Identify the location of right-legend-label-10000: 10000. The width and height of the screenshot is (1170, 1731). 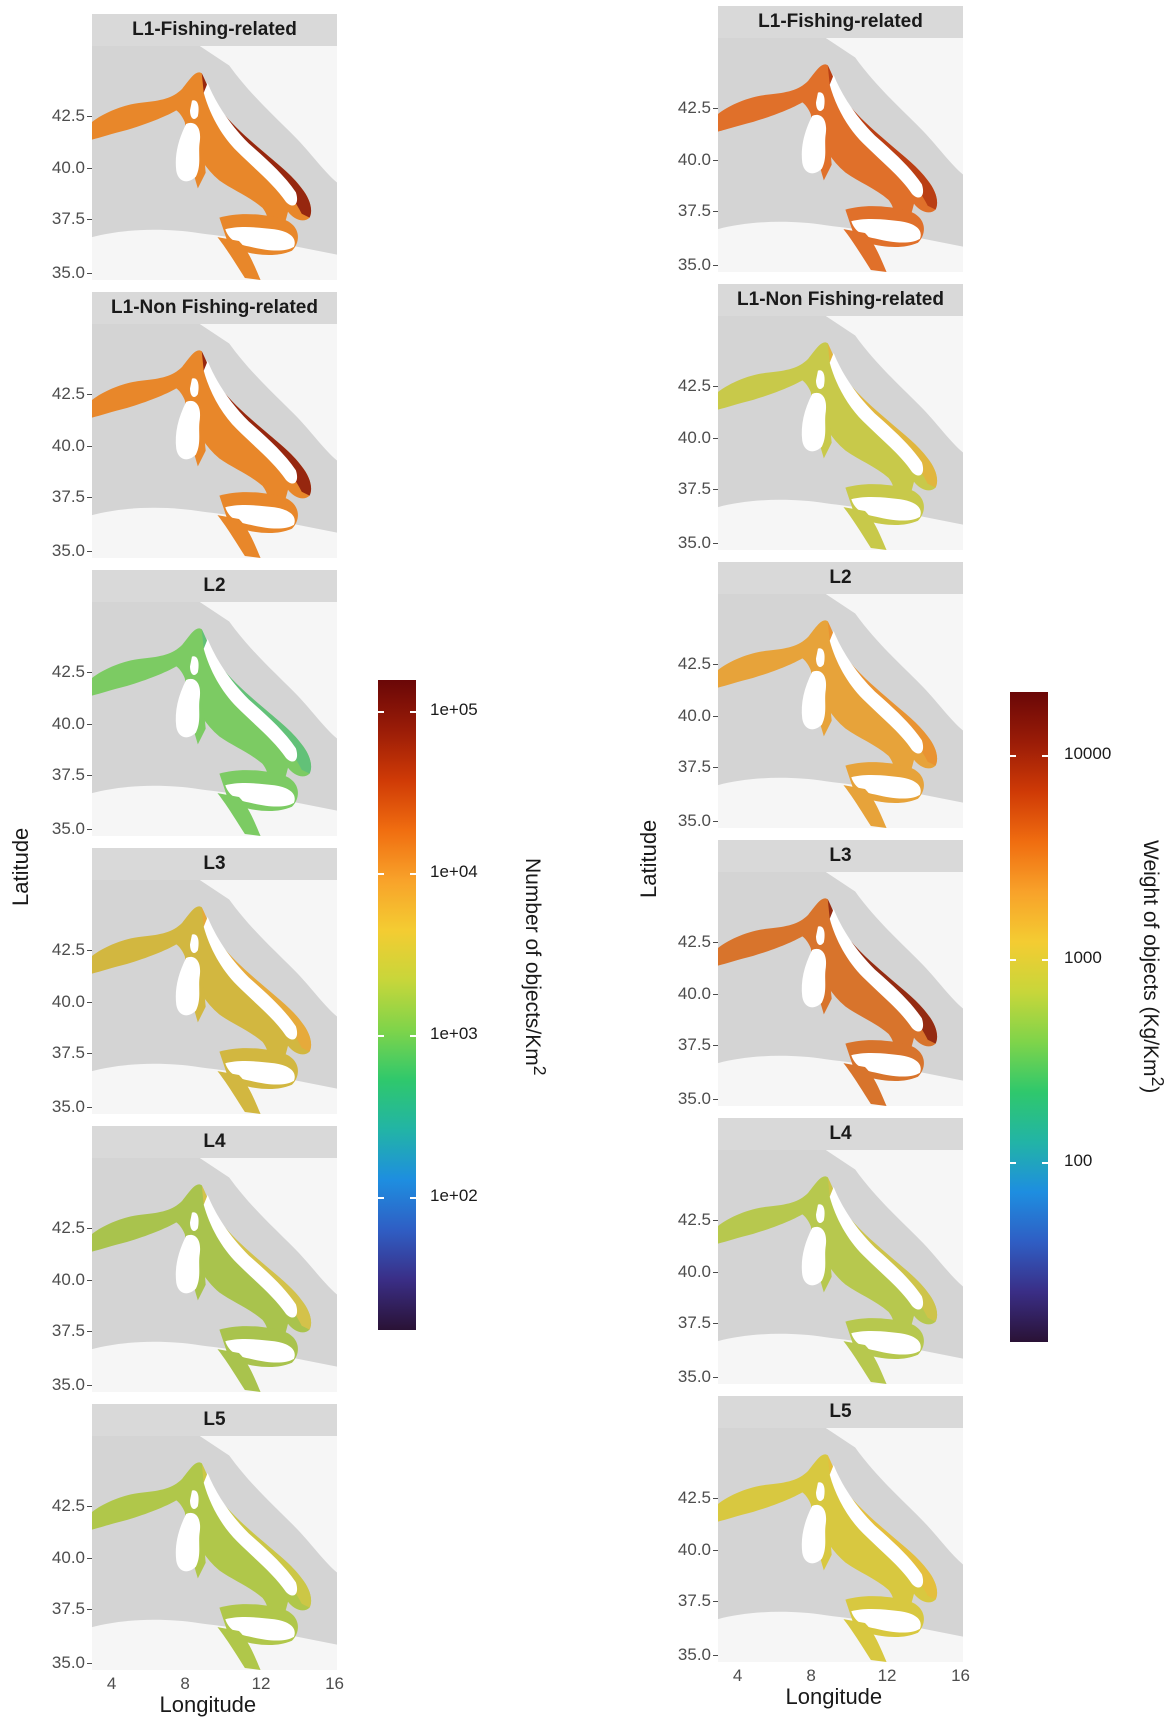
(1088, 753).